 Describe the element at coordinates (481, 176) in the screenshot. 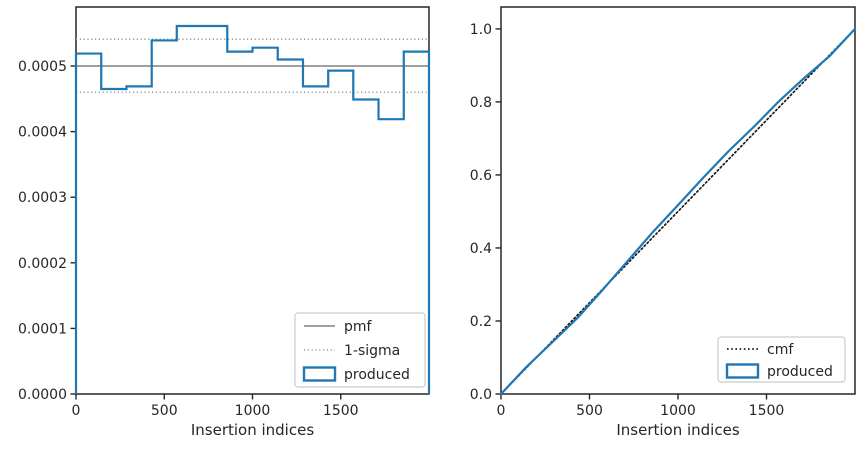

I see `y-tick-label: 0.6` at that location.